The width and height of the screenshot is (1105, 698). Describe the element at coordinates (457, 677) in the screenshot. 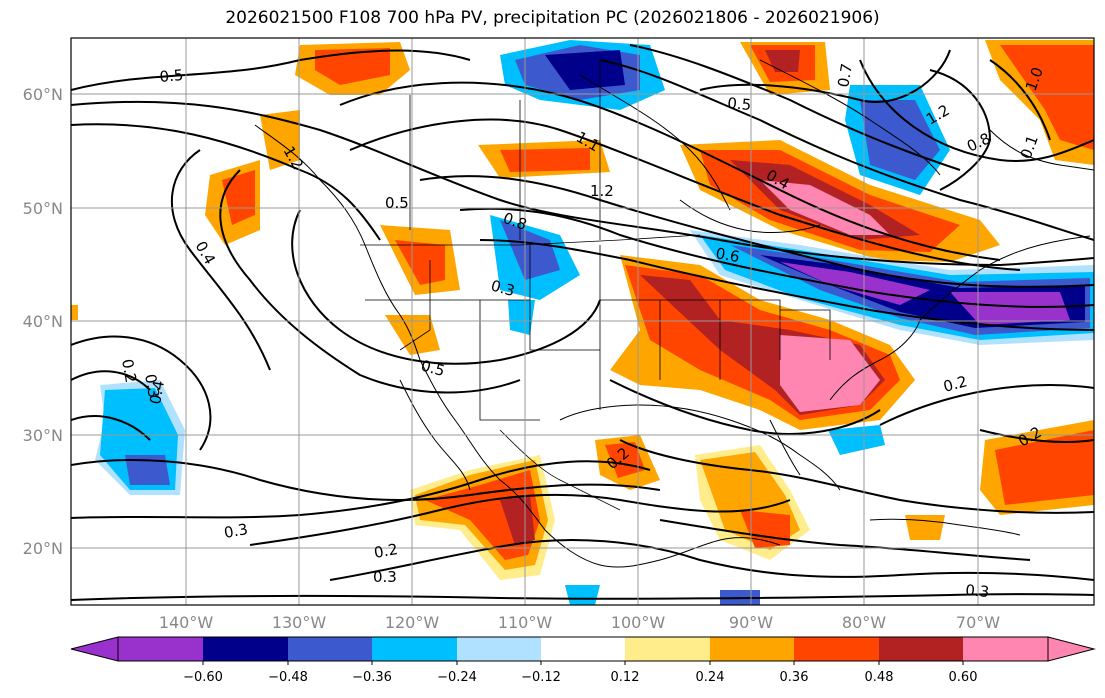

I see `colorbar-tick-label: −0.24` at that location.